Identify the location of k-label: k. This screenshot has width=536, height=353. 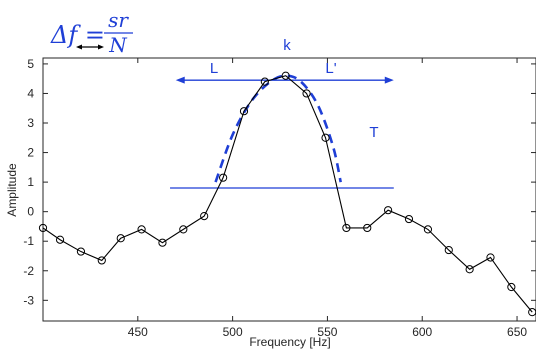
(287, 45).